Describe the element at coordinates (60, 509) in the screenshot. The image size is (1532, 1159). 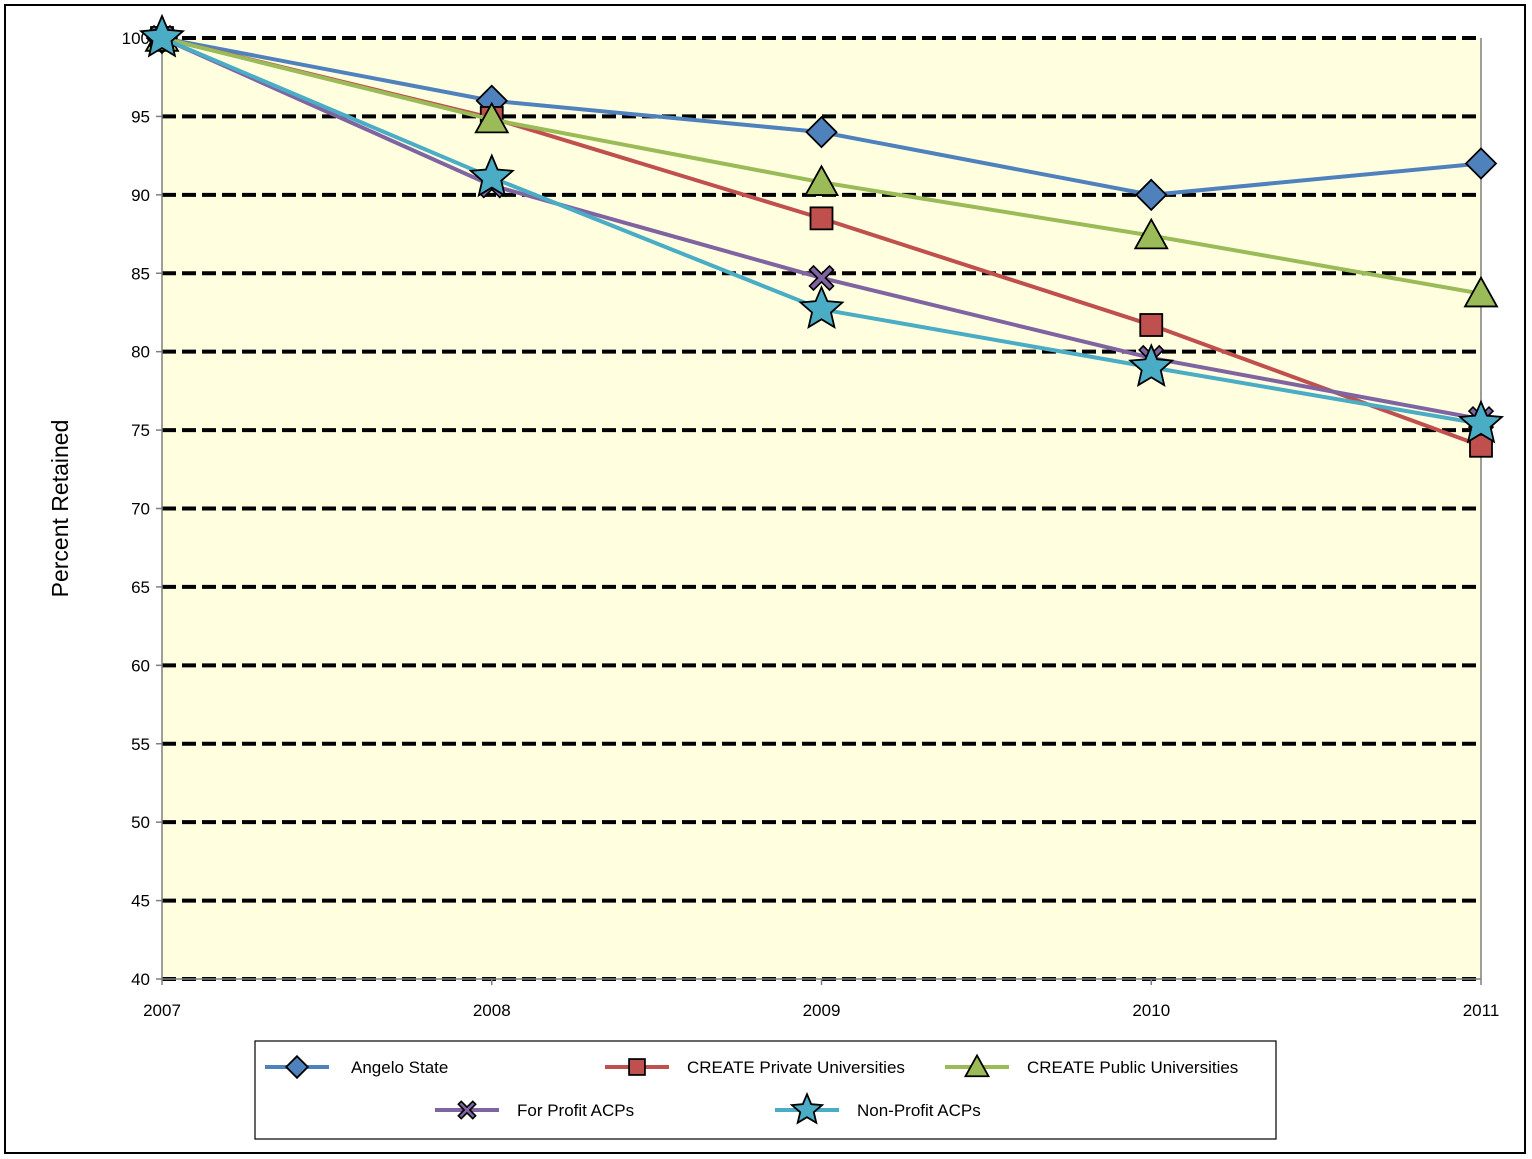
I see `y-axis-label: Percent Retained` at that location.